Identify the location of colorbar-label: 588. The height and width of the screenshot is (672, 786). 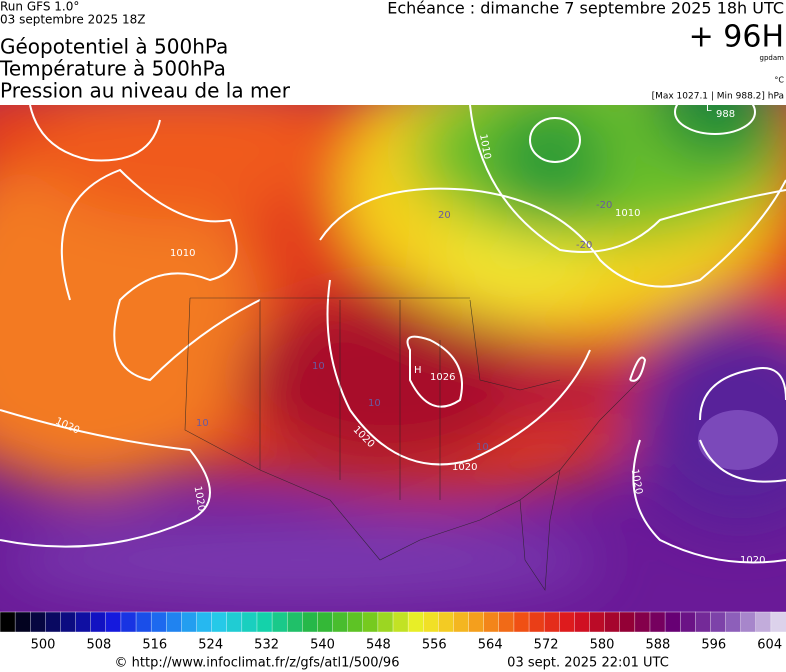
(657, 645).